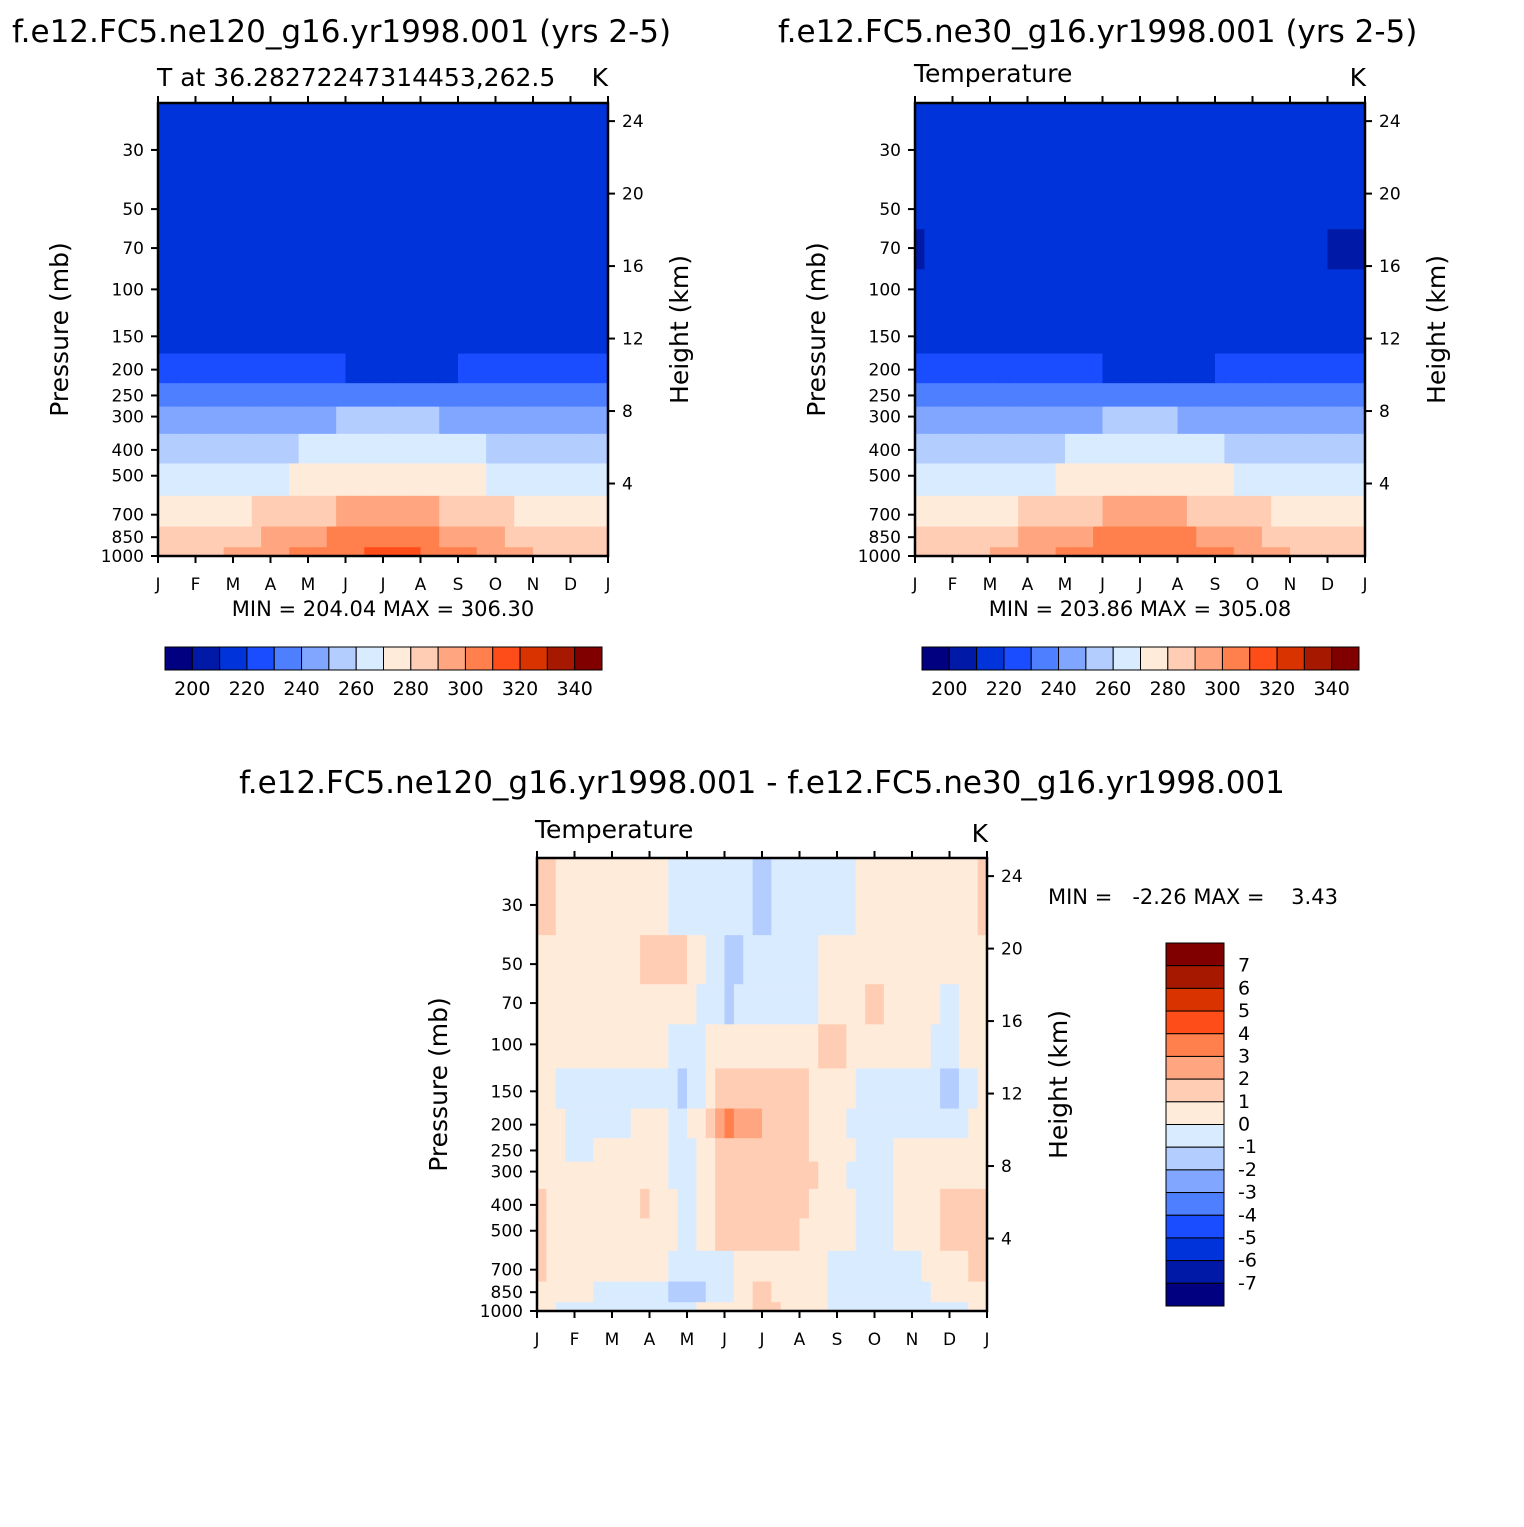  Describe the element at coordinates (890, 249) in the screenshot. I see `y-tick-label: 70` at that location.